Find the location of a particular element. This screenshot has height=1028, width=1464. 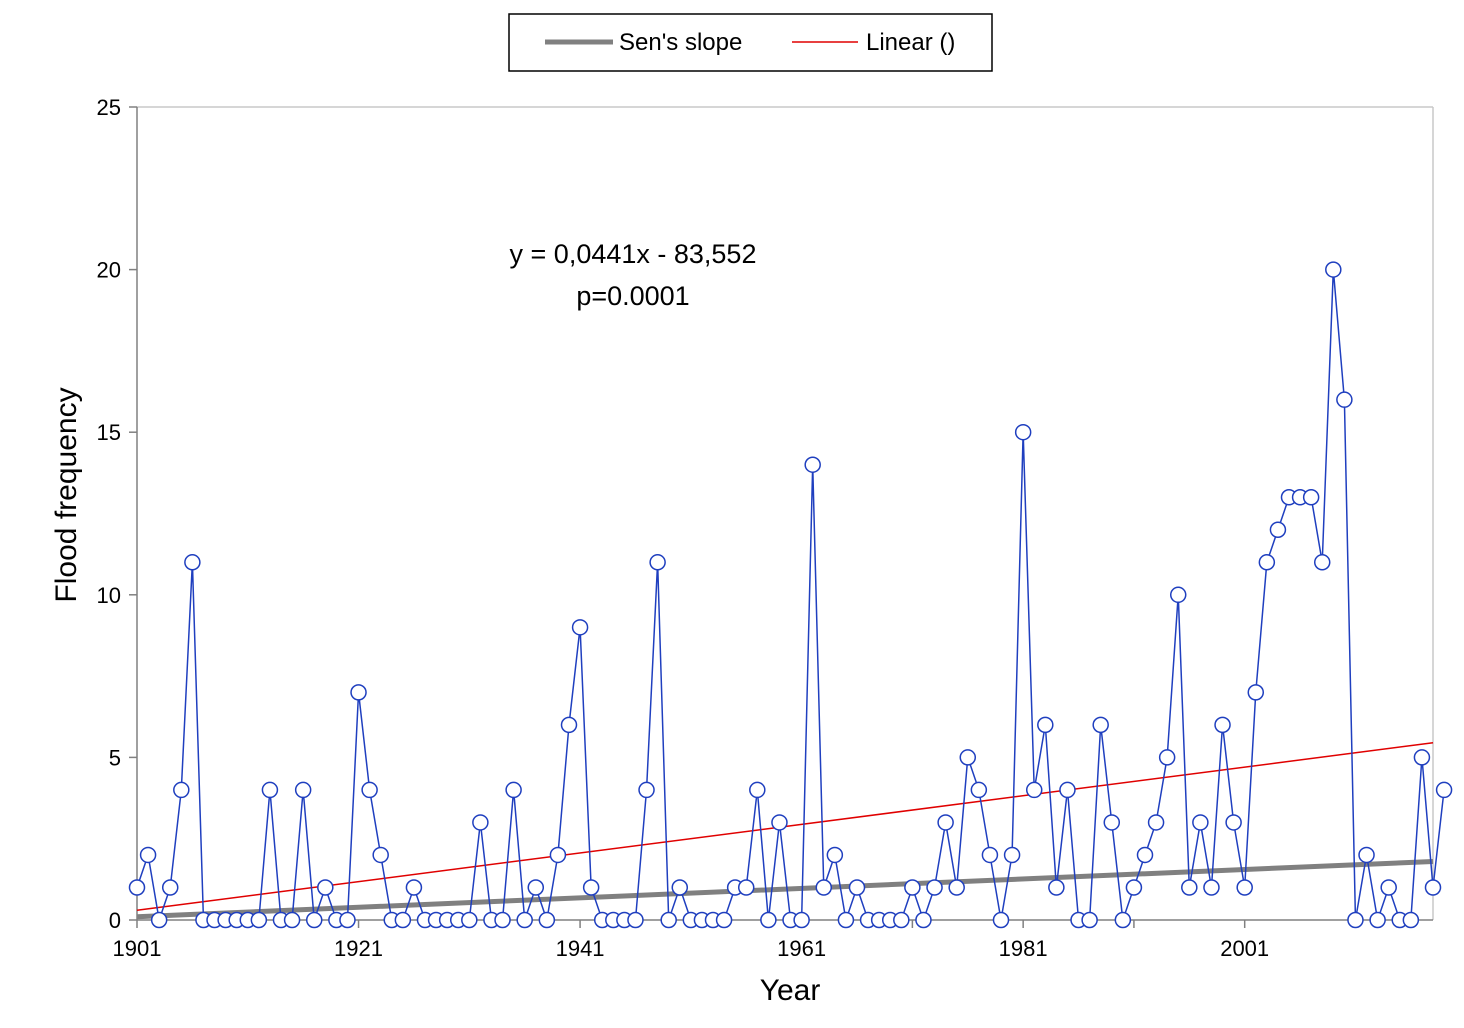

x-tick-label: 1941 is located at coordinates (580, 948).